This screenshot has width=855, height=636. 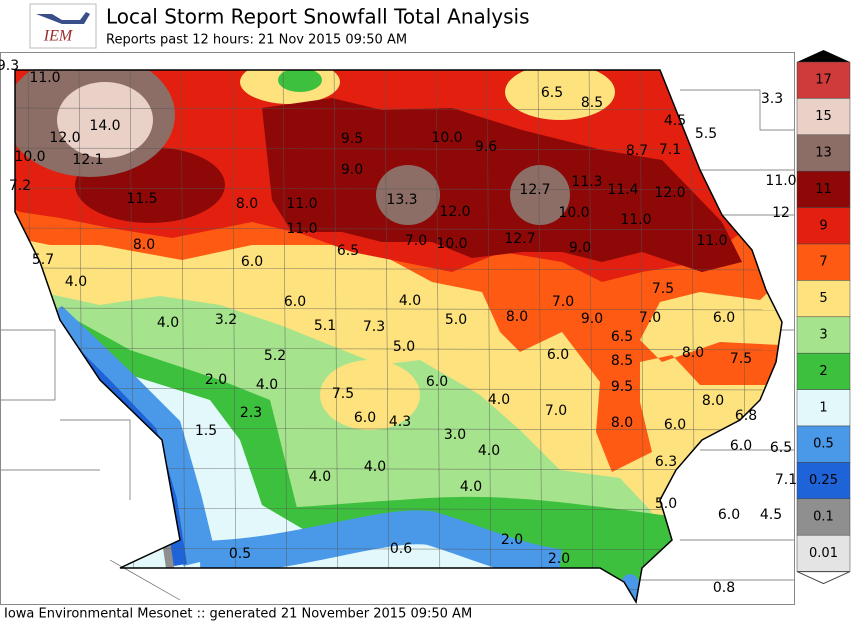 What do you see at coordinates (724, 588) in the screenshot?
I see `report-label: 0.8` at bounding box center [724, 588].